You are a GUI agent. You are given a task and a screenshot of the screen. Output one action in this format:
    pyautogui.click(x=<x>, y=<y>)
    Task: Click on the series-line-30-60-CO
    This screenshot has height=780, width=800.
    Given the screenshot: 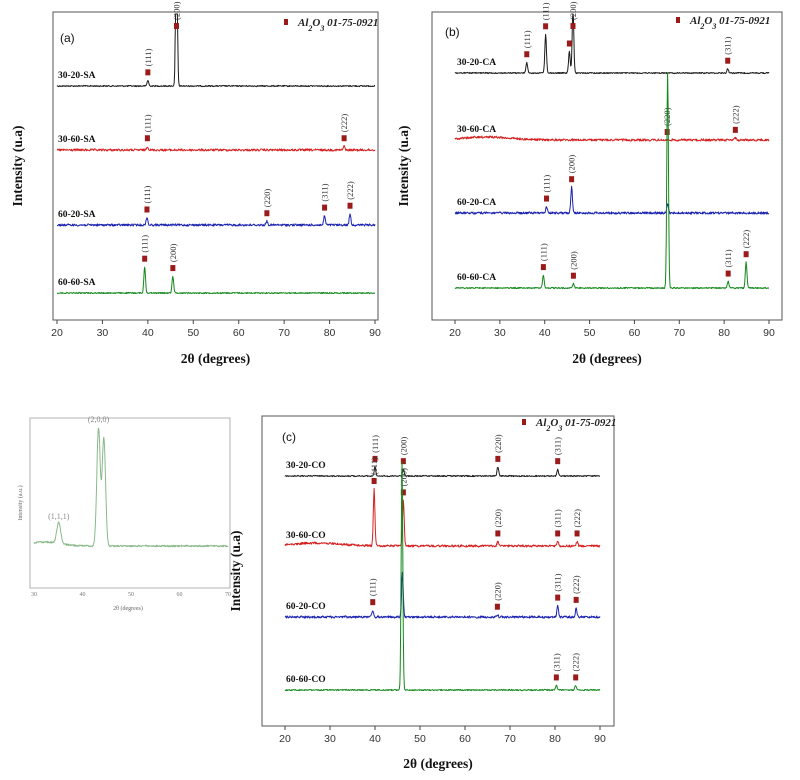 What is the action you would take?
    pyautogui.click(x=442, y=517)
    